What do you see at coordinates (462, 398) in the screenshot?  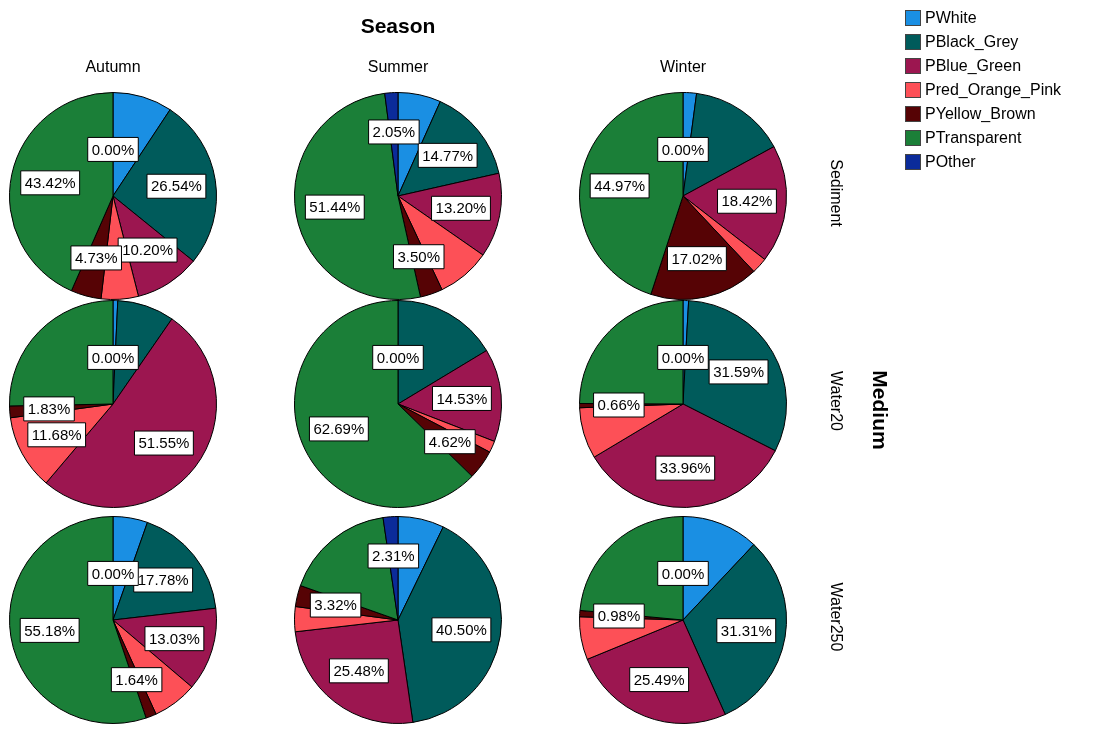 I see `data-label: 14.53%` at bounding box center [462, 398].